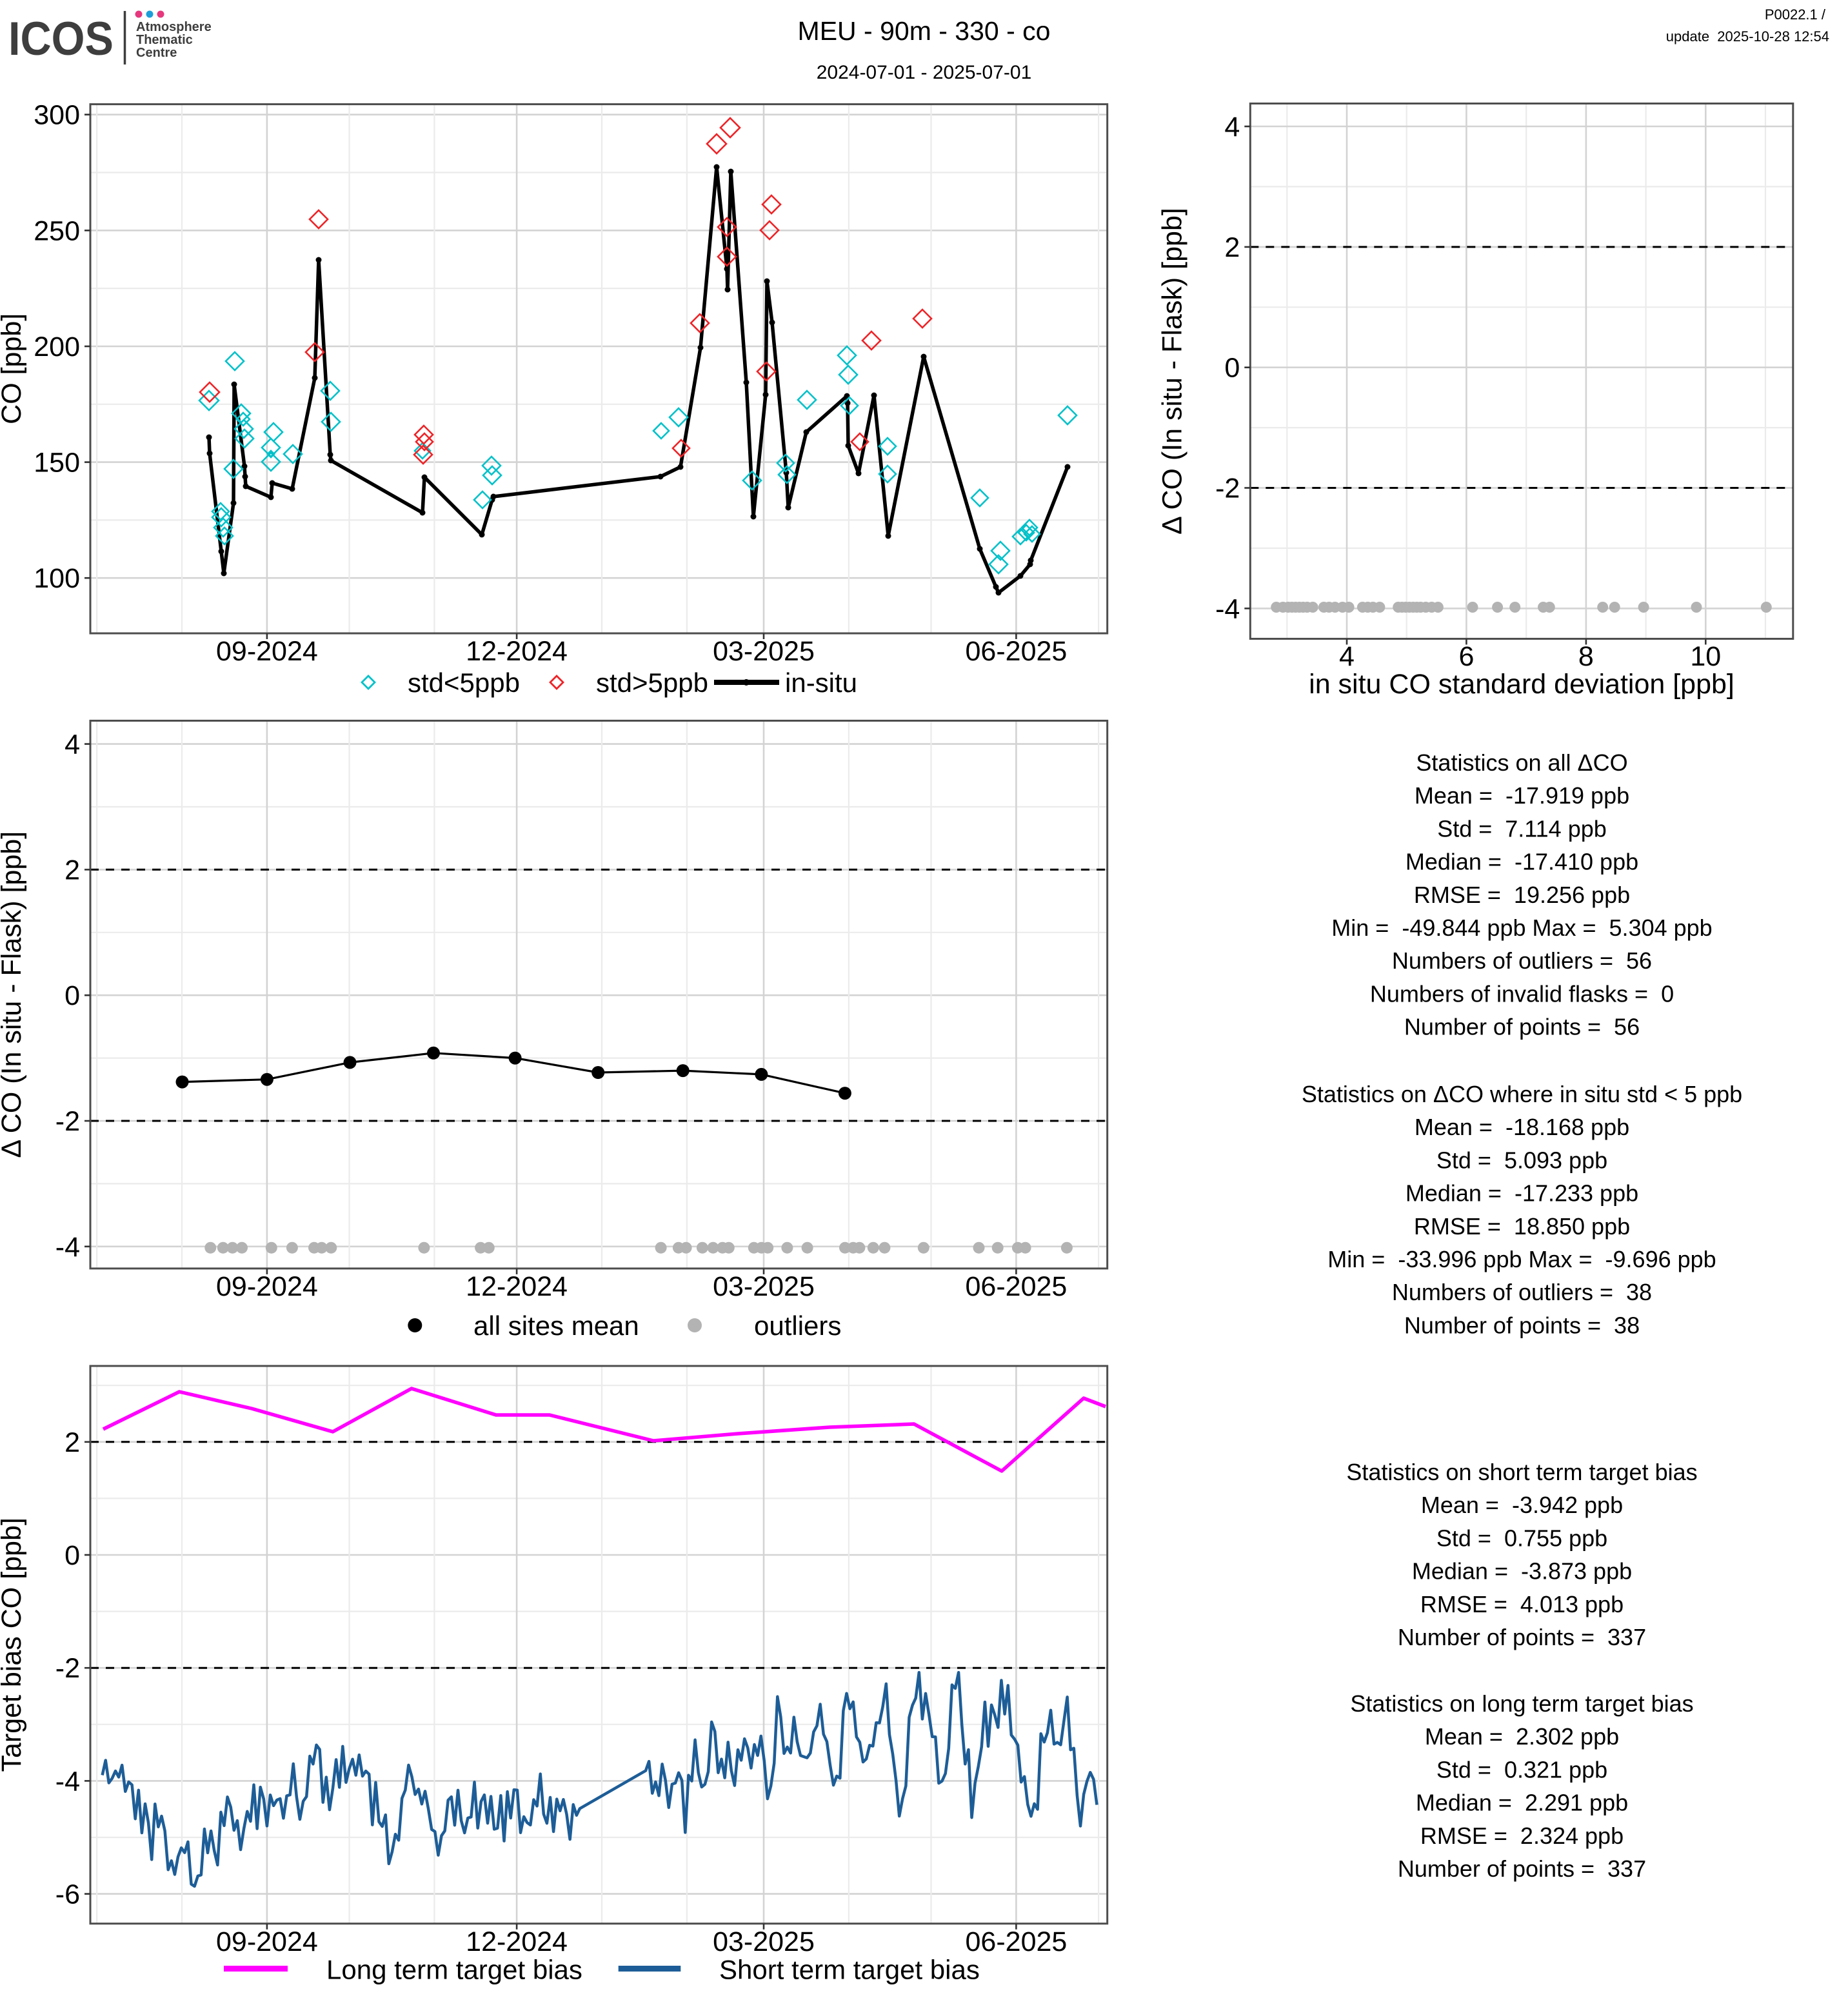  Describe the element at coordinates (1522, 829) in the screenshot. I see `svg-text: Std = 7.114 ppb` at that location.